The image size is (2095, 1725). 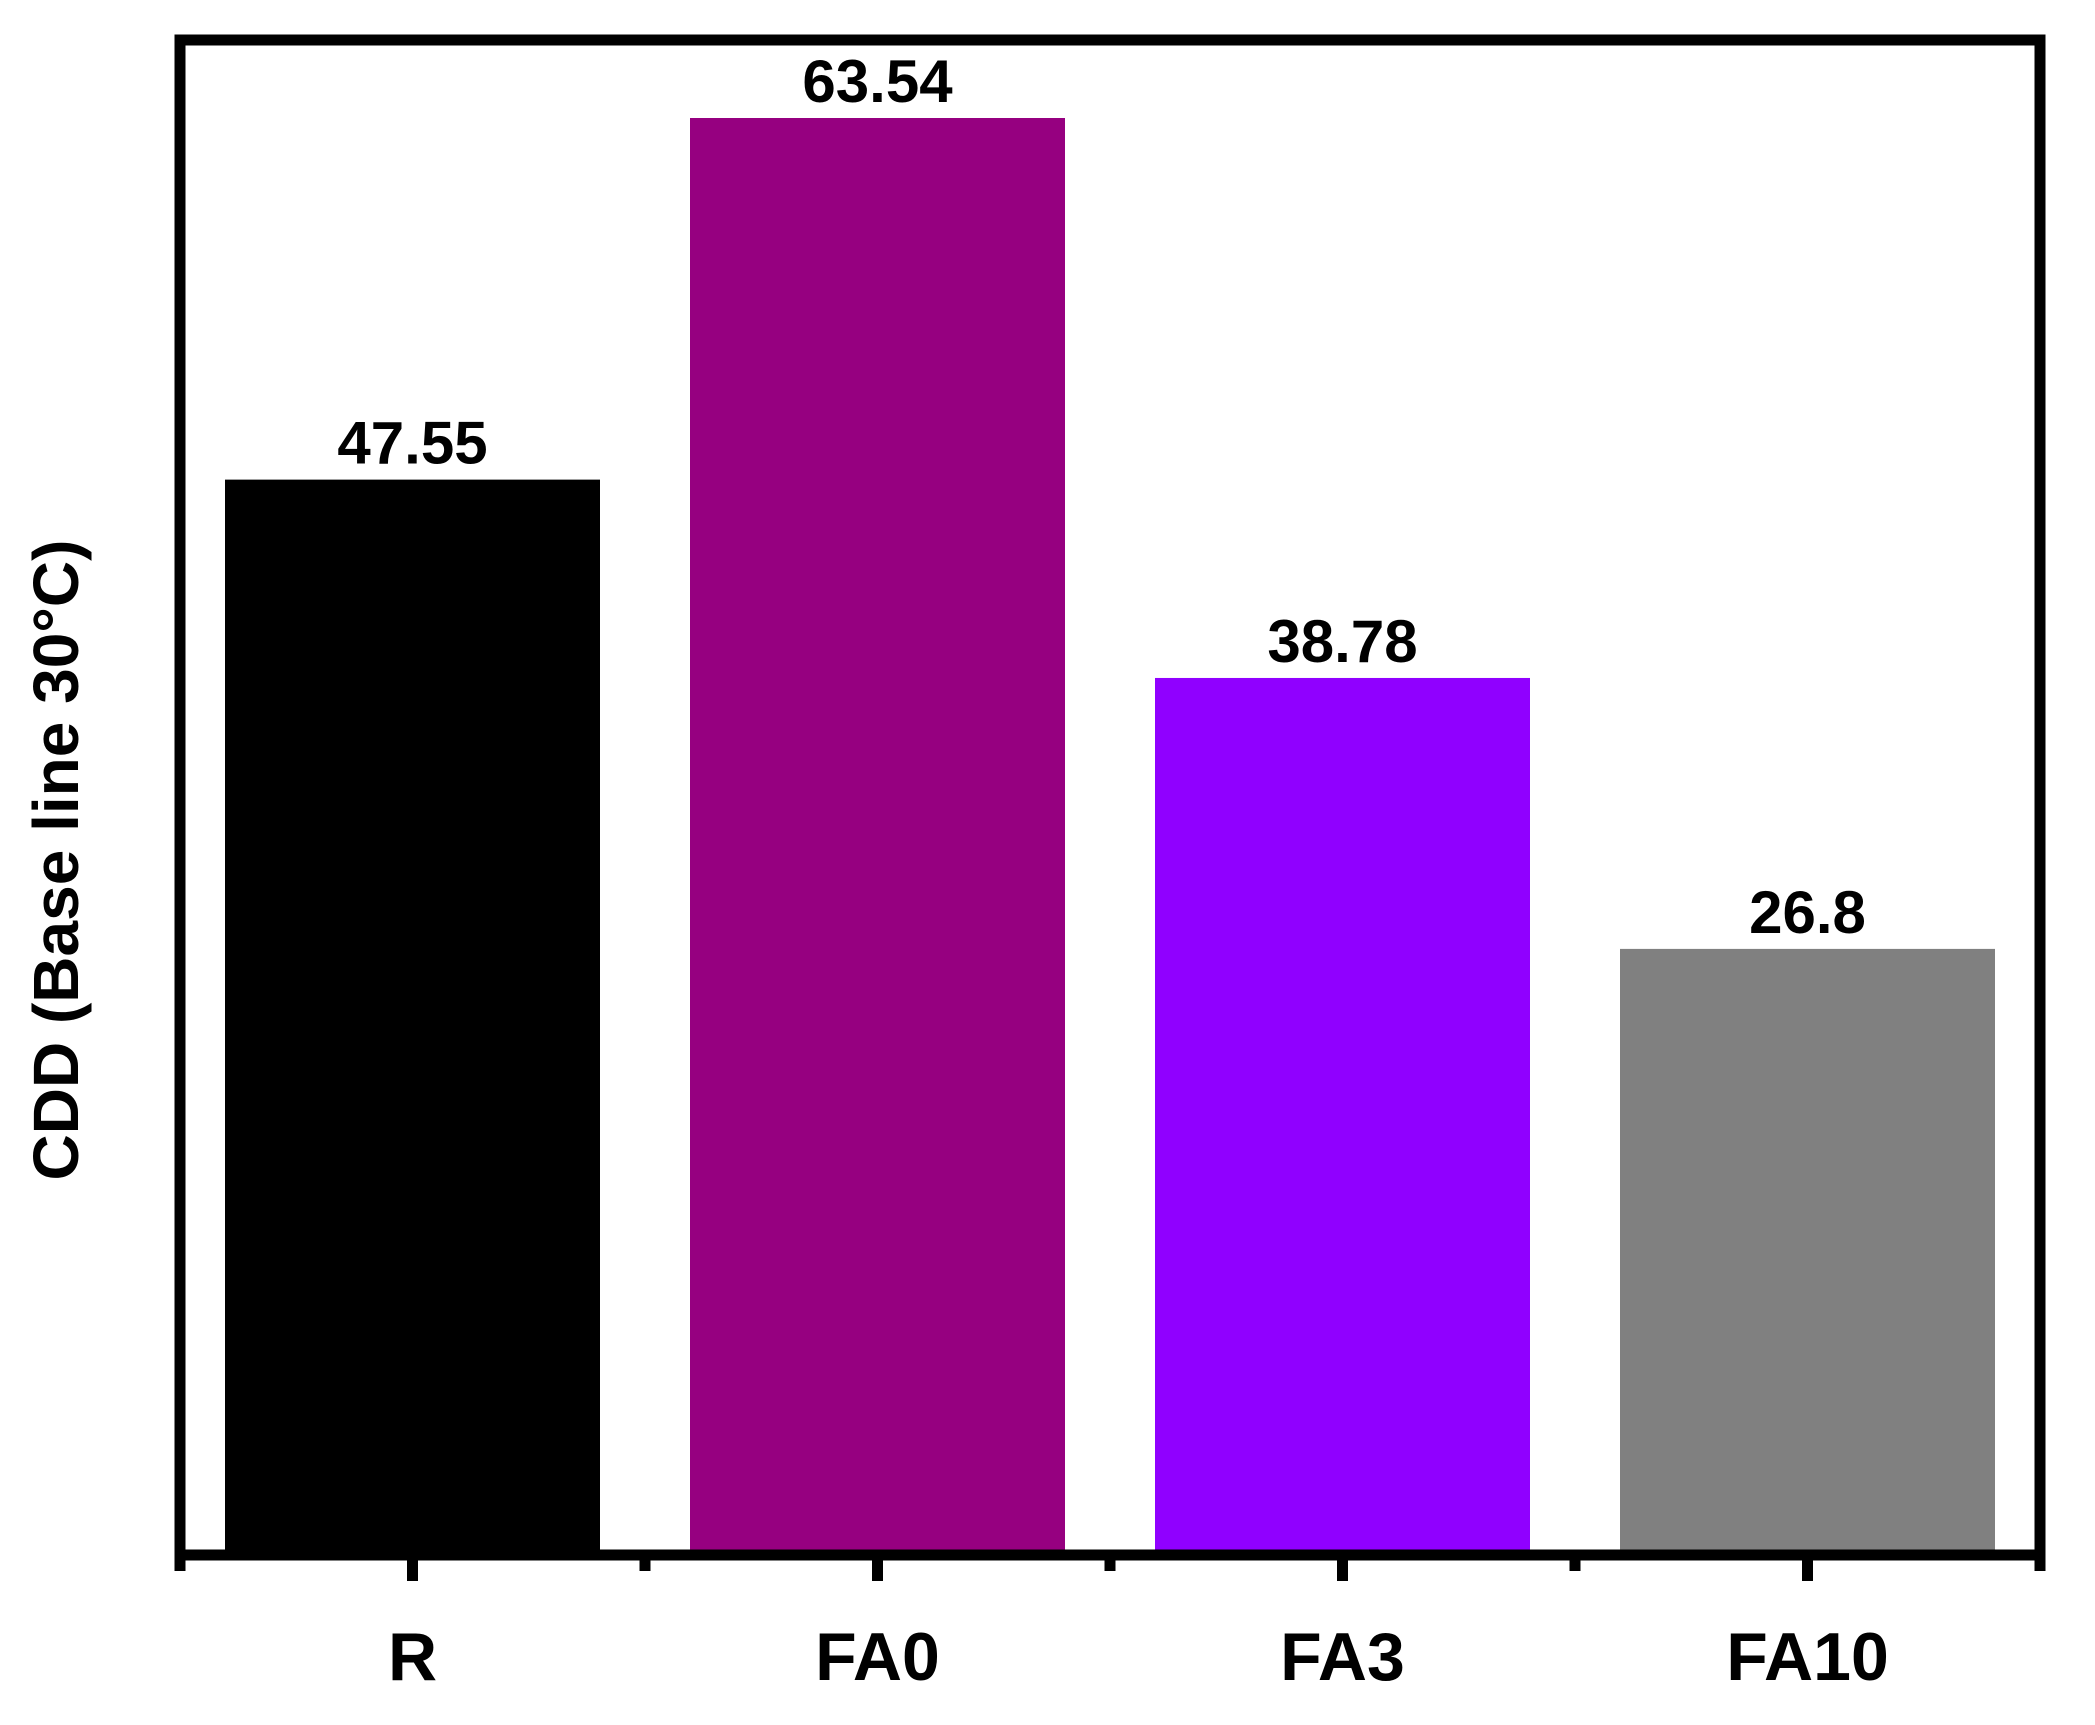 I want to click on x-tick-labels-group: R FA0 FA3 FA10, so click(x=1138, y=1657).